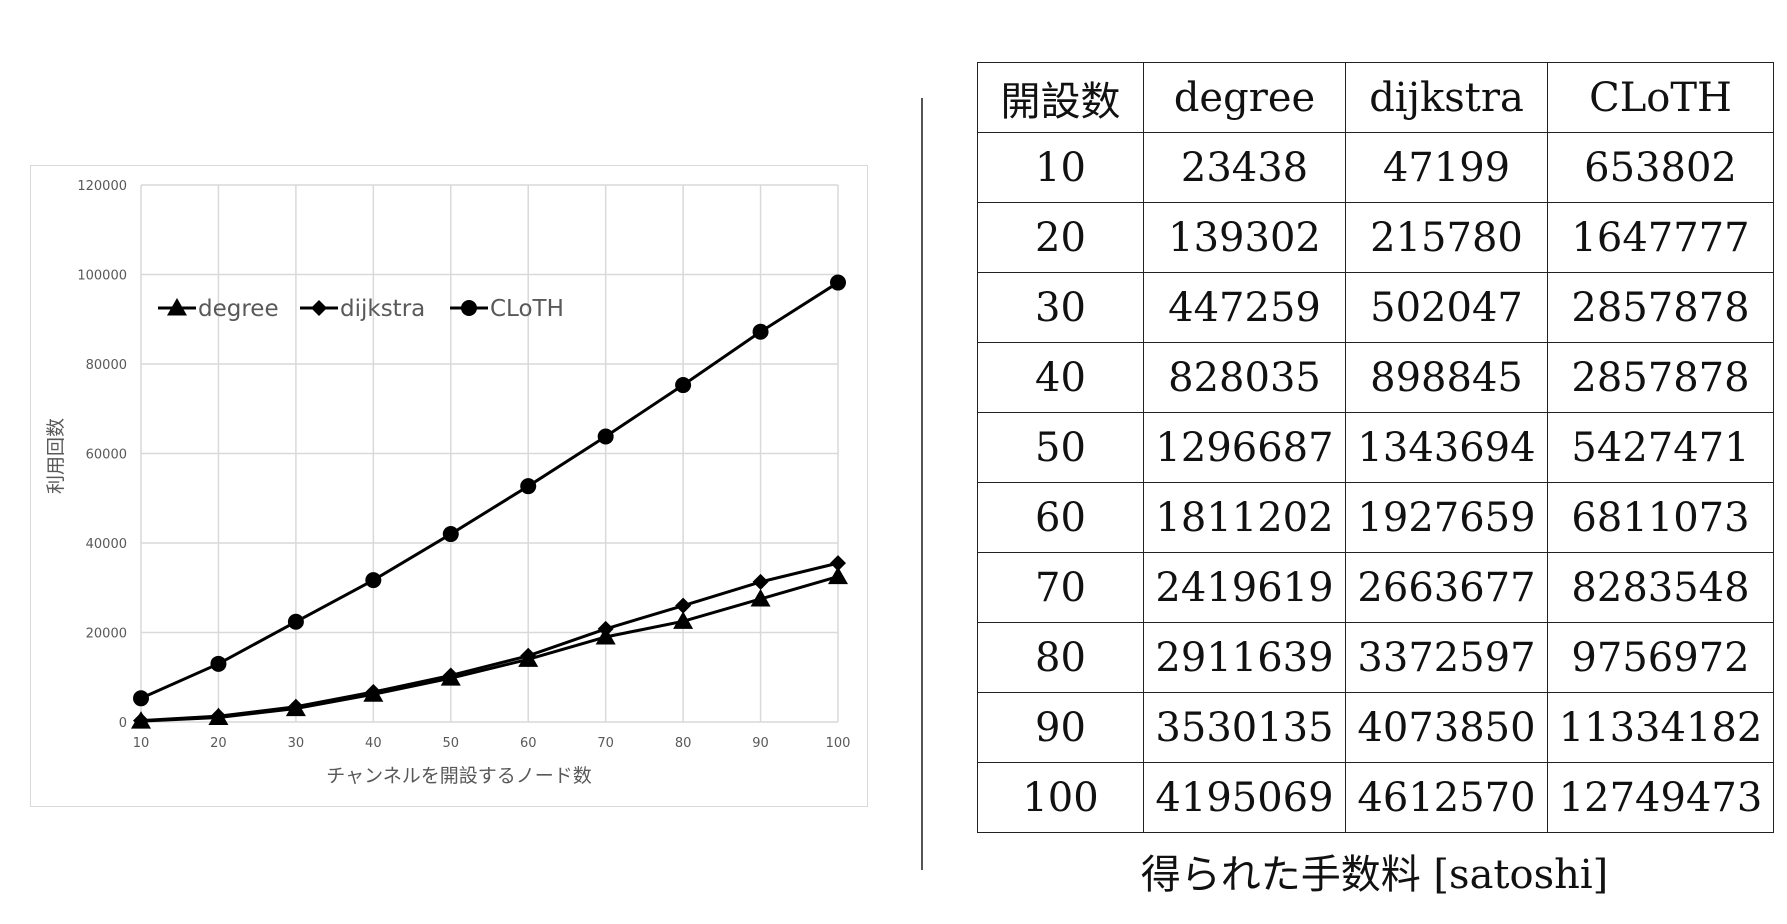  What do you see at coordinates (1660, 727) in the screenshot?
I see `table-cell: 11334182` at bounding box center [1660, 727].